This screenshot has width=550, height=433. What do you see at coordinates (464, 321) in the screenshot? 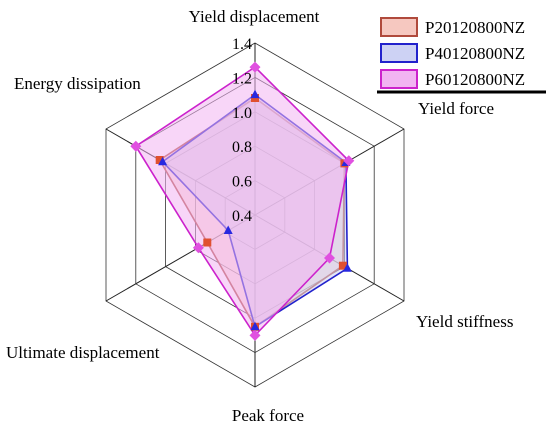
I see `axis-label-2: Yield stiffness` at bounding box center [464, 321].